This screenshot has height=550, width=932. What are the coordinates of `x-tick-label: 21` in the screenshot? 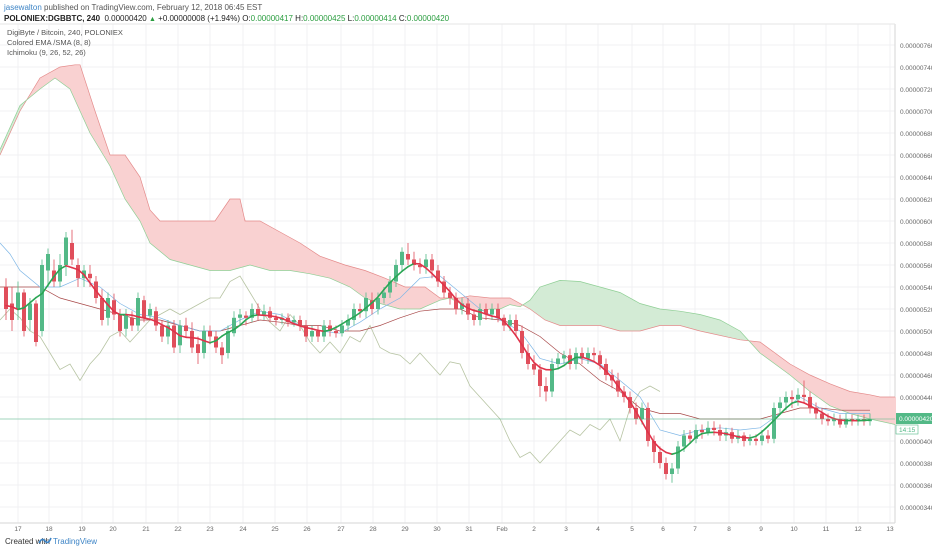 It's located at (146, 529).